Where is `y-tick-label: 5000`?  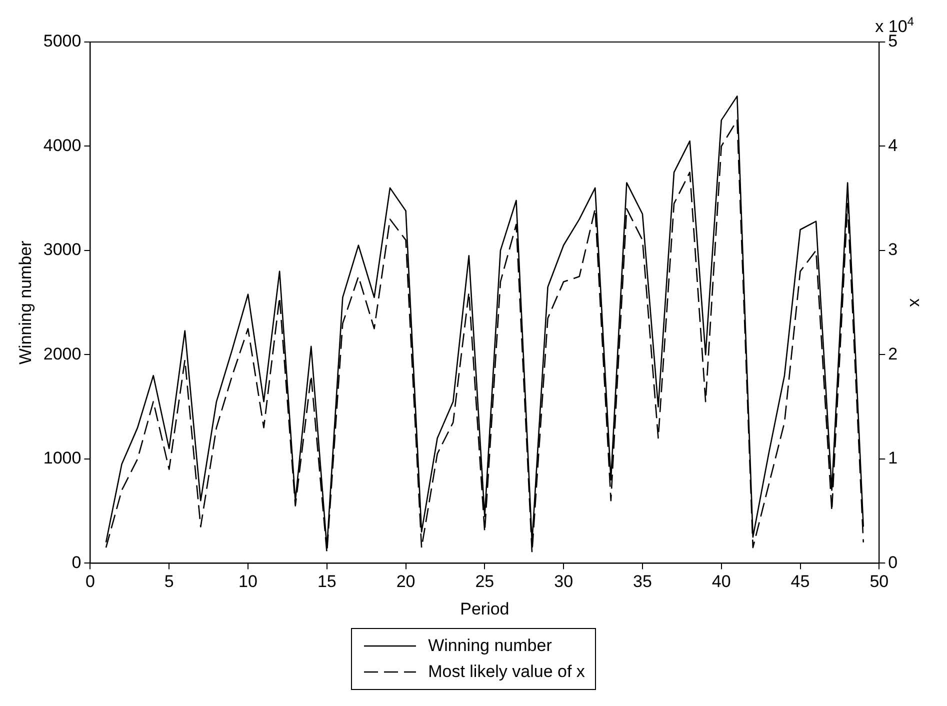
y-tick-label: 5000 is located at coordinates (62, 41).